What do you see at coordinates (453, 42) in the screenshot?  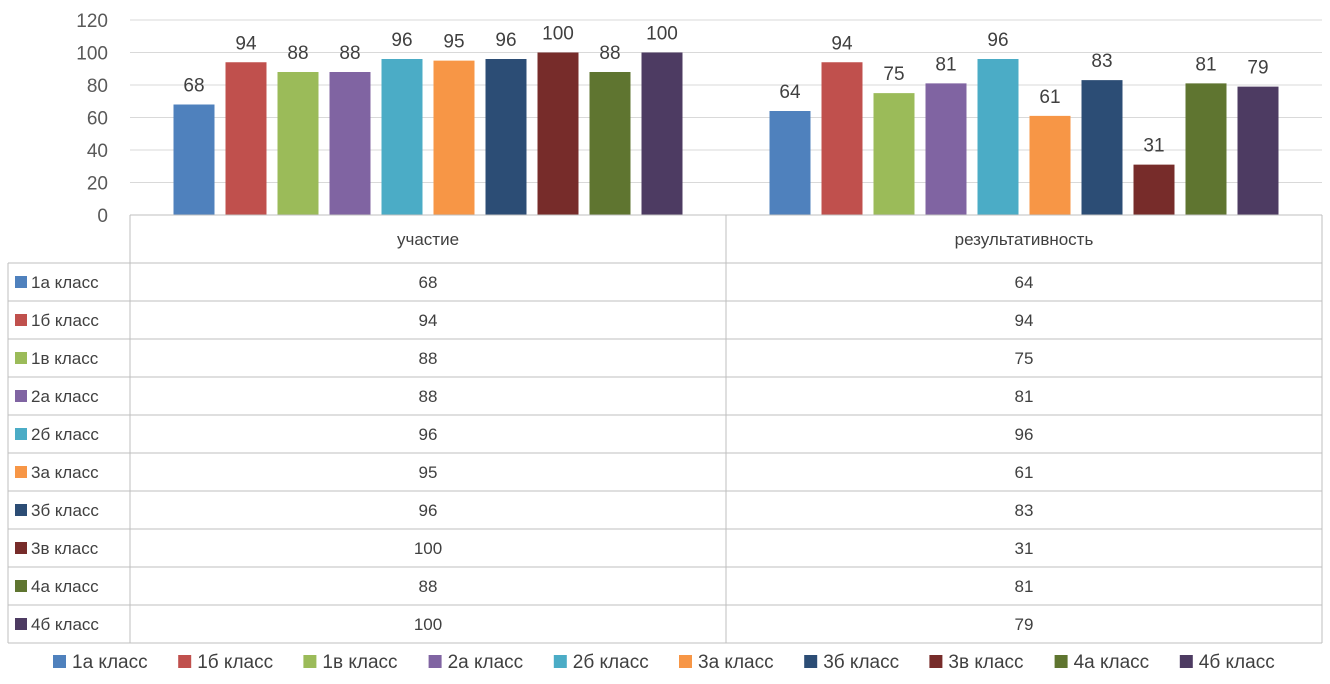 I see `data-label: 95` at bounding box center [453, 42].